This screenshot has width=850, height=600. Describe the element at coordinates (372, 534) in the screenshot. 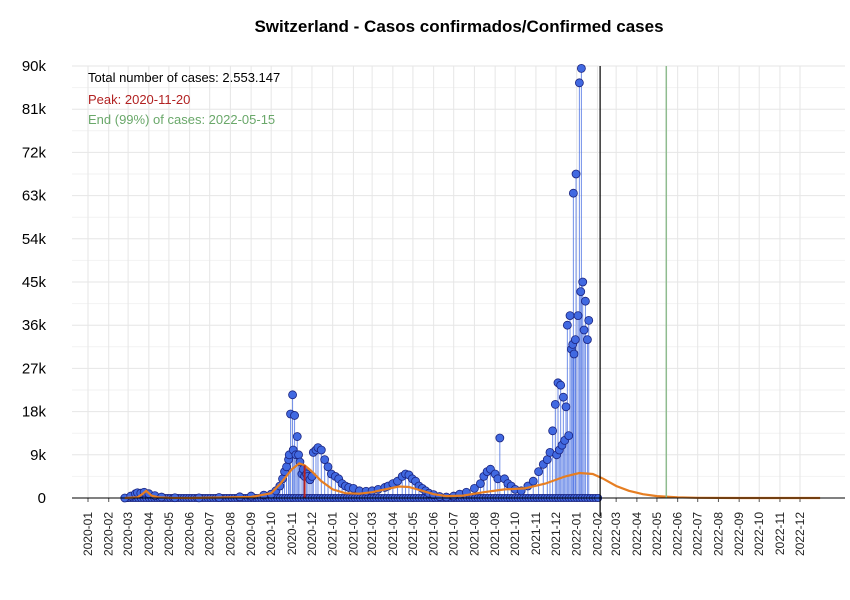

I see `x-tick-label: 2021-03` at that location.